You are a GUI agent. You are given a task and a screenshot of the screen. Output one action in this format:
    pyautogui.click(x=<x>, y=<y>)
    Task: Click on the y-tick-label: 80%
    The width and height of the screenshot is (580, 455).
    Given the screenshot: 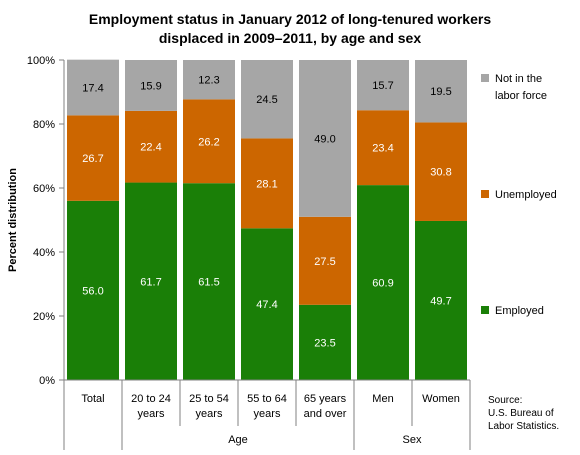 What is the action you would take?
    pyautogui.click(x=44, y=125)
    